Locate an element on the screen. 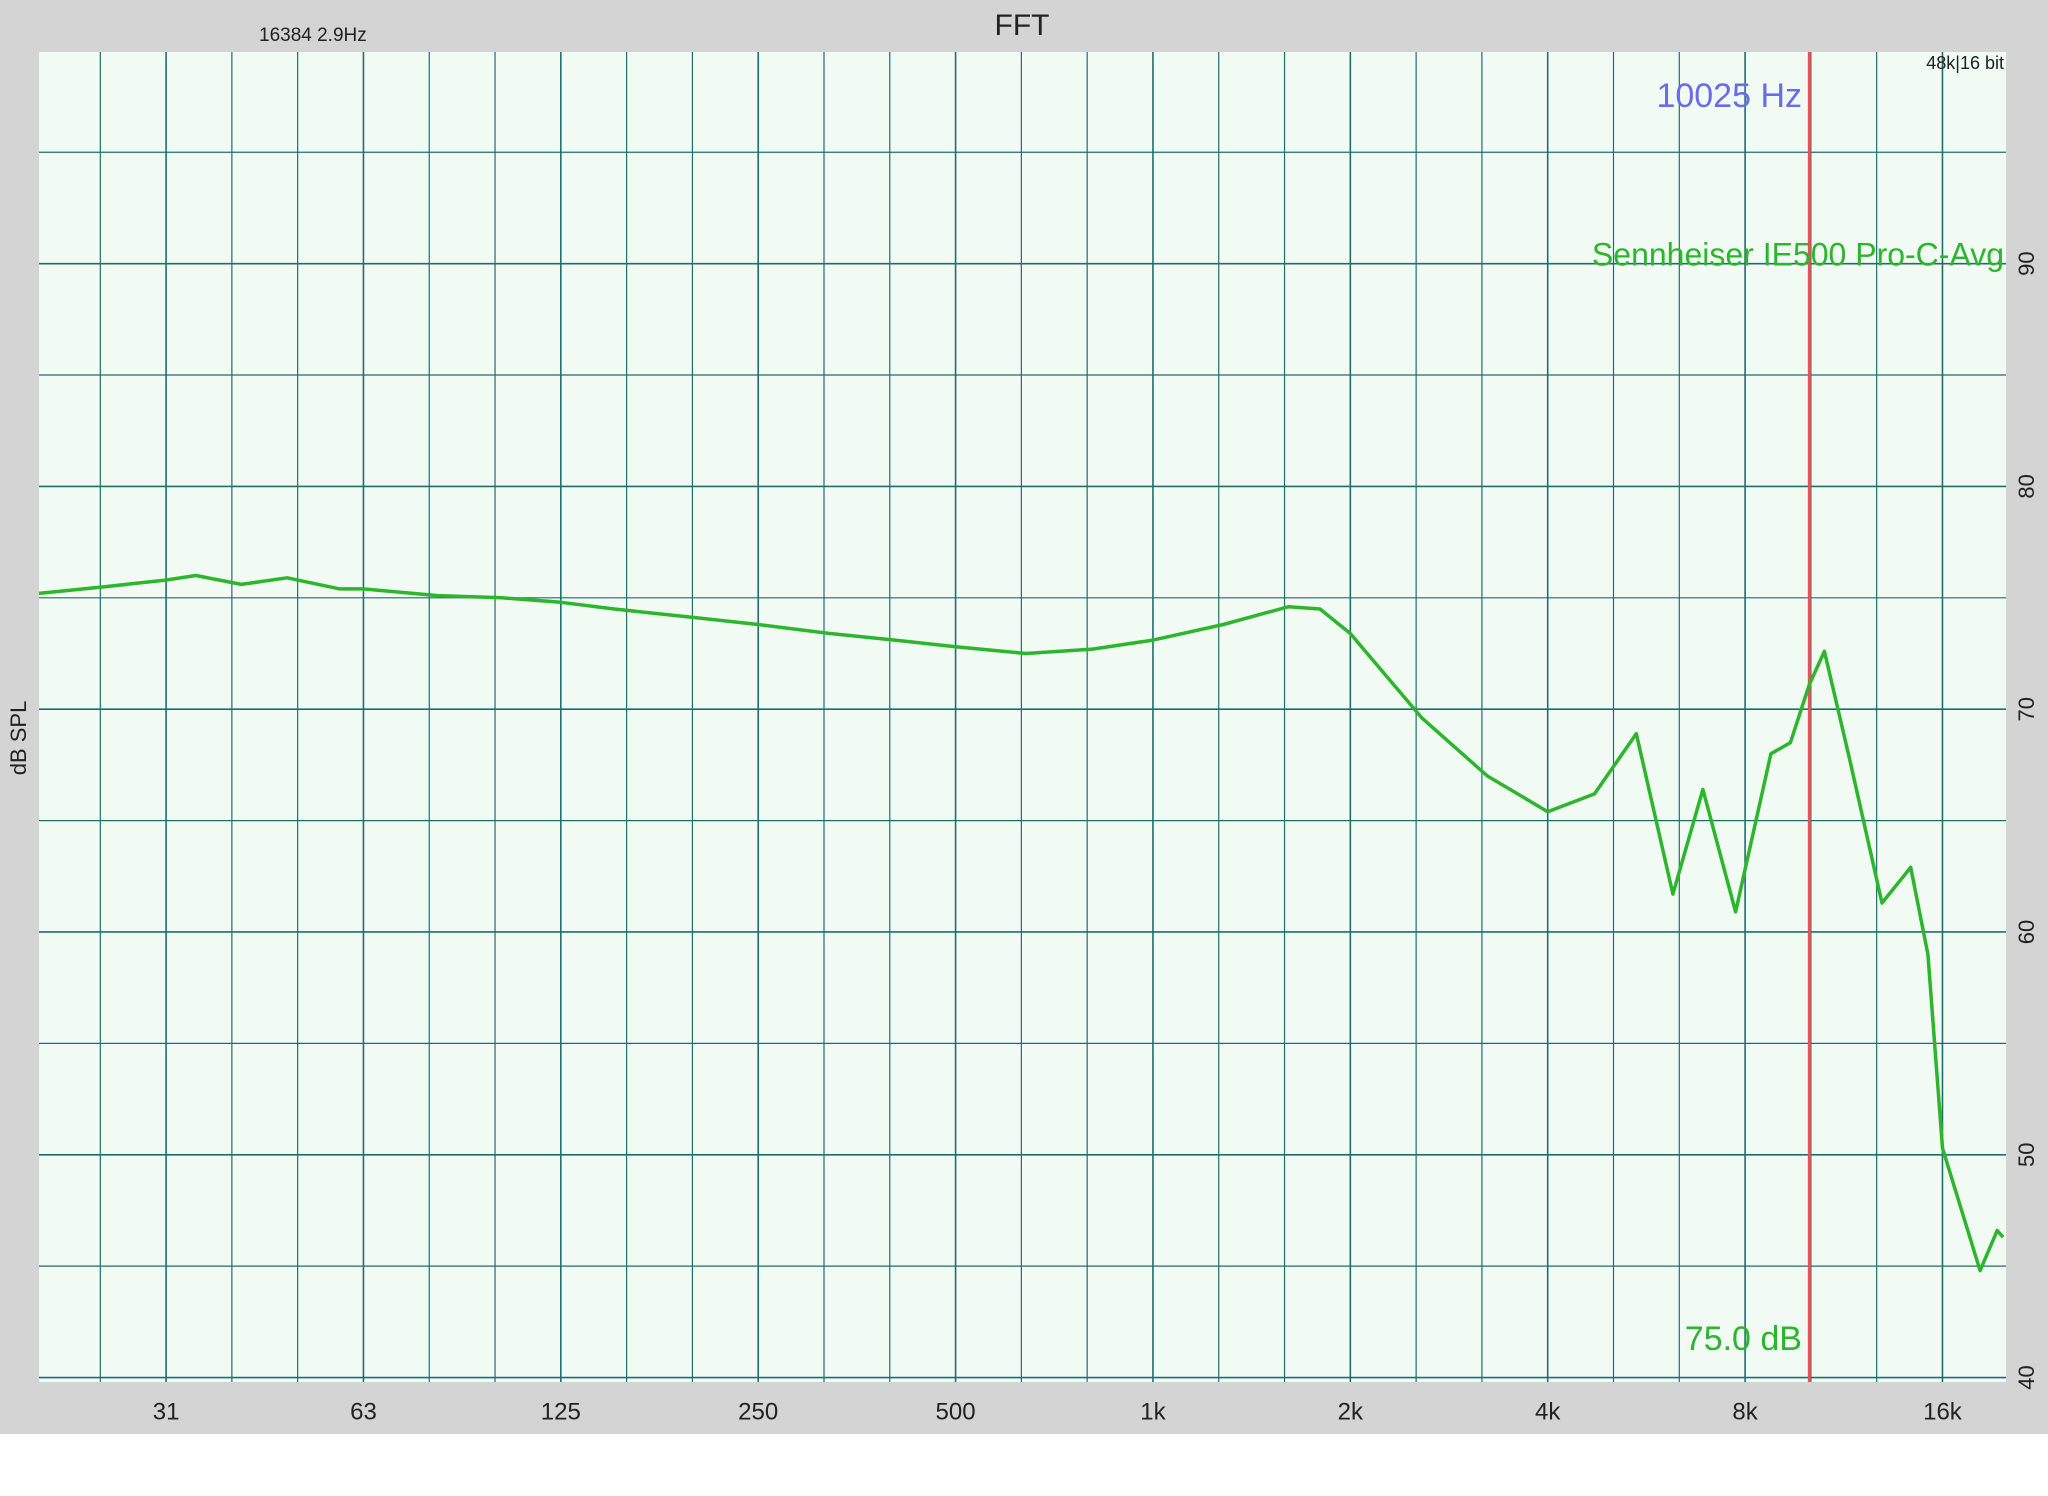 This screenshot has width=2048, height=1496. x-tick-label: 4k is located at coordinates (1548, 1411).